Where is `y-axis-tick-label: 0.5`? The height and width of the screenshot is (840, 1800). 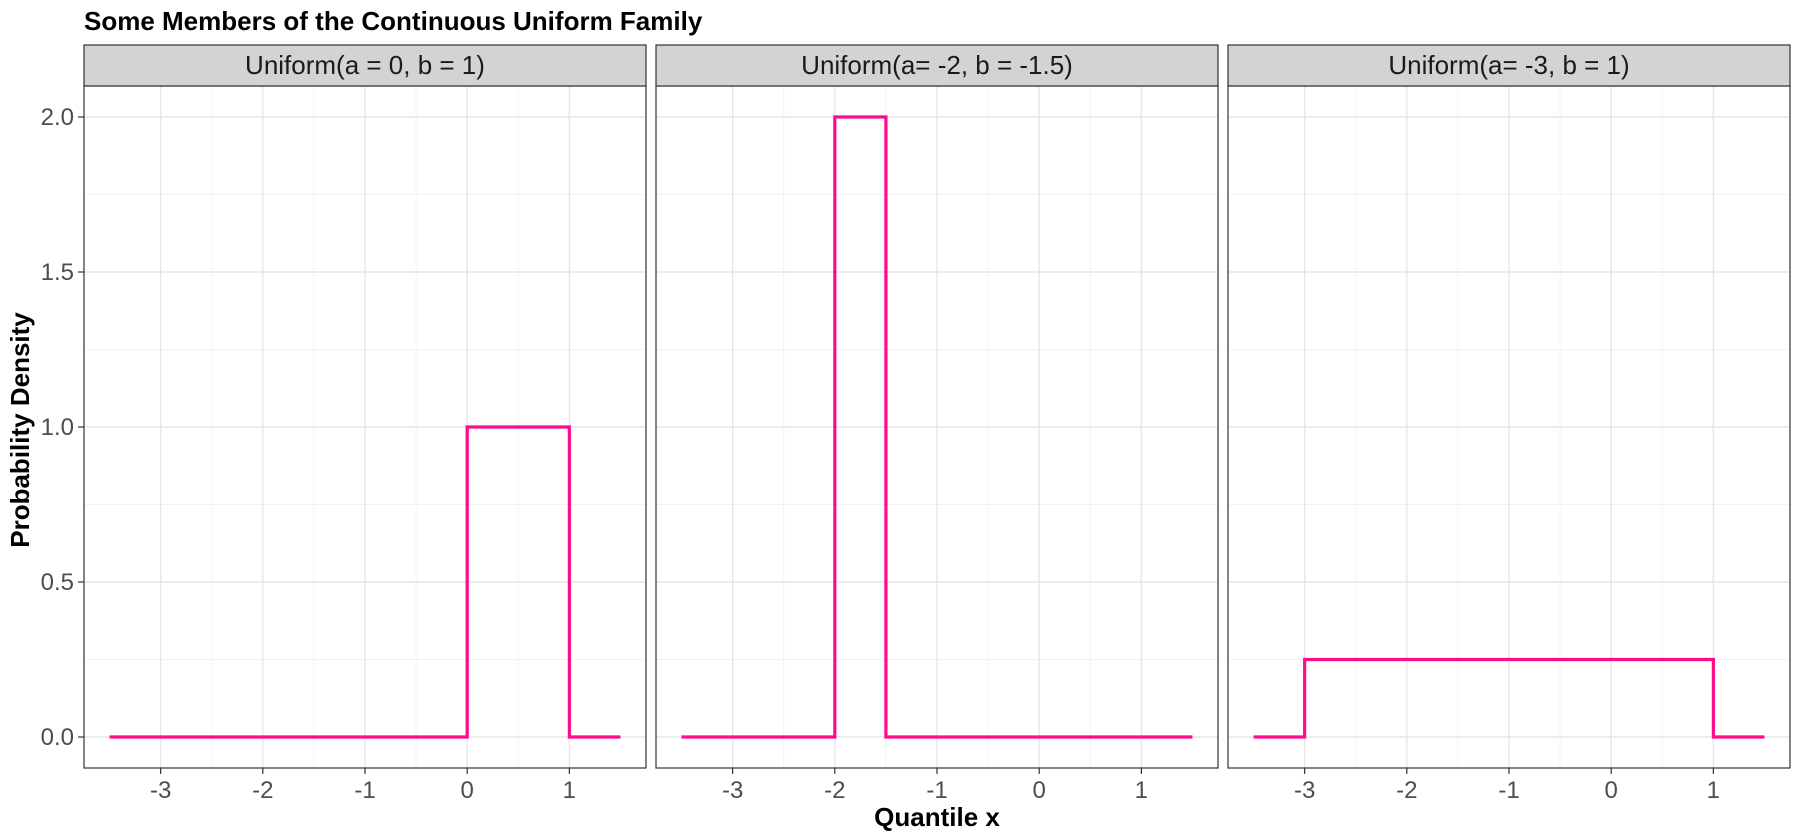
y-axis-tick-label: 0.5 is located at coordinates (57, 582).